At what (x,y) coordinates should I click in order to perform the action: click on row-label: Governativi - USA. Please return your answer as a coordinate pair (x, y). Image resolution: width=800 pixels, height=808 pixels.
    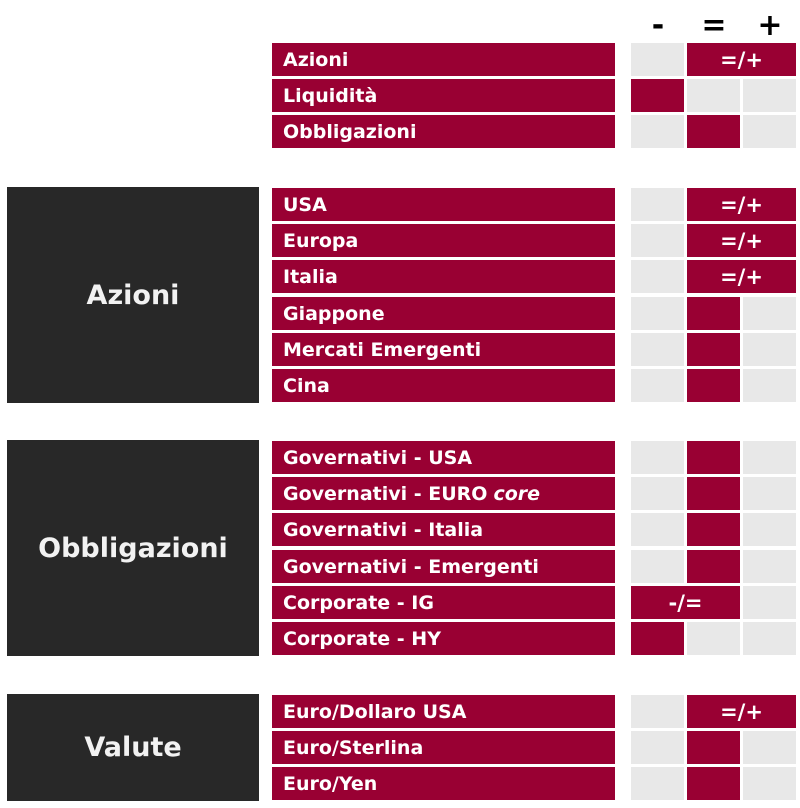
    Looking at the image, I should click on (443, 457).